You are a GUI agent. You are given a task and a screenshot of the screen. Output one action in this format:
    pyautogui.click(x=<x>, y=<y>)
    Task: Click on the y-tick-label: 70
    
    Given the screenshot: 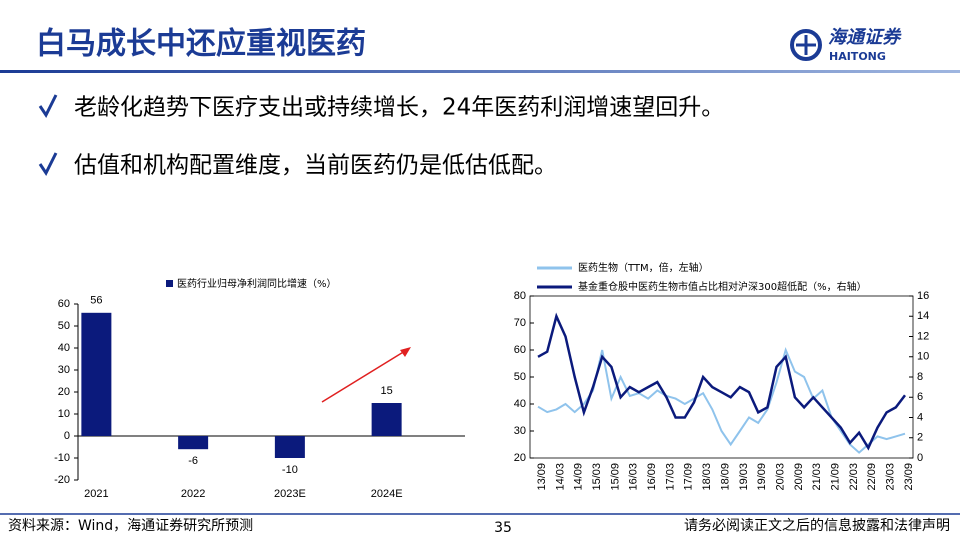 What is the action you would take?
    pyautogui.click(x=520, y=323)
    